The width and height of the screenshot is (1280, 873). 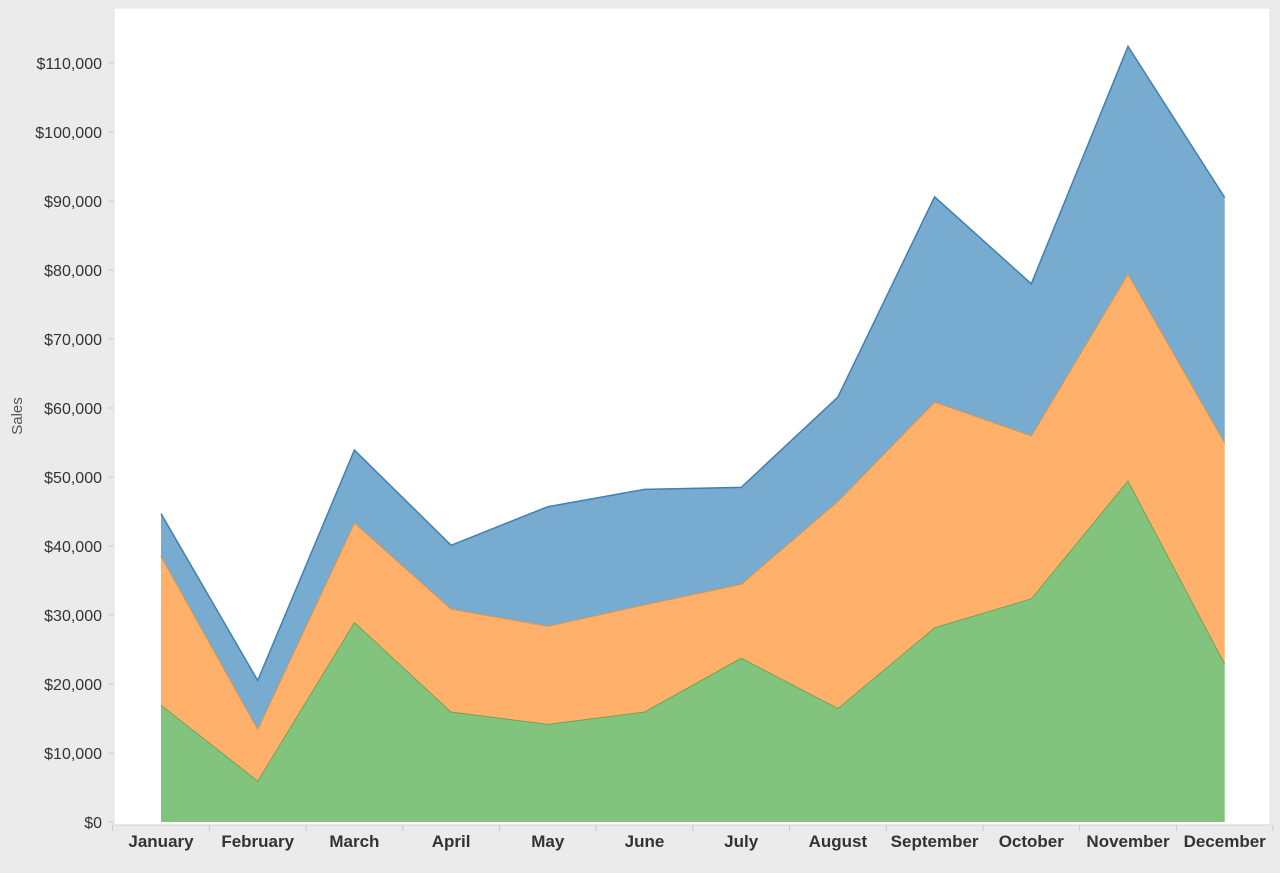 What do you see at coordinates (935, 841) in the screenshot?
I see `x-tick-label: September` at bounding box center [935, 841].